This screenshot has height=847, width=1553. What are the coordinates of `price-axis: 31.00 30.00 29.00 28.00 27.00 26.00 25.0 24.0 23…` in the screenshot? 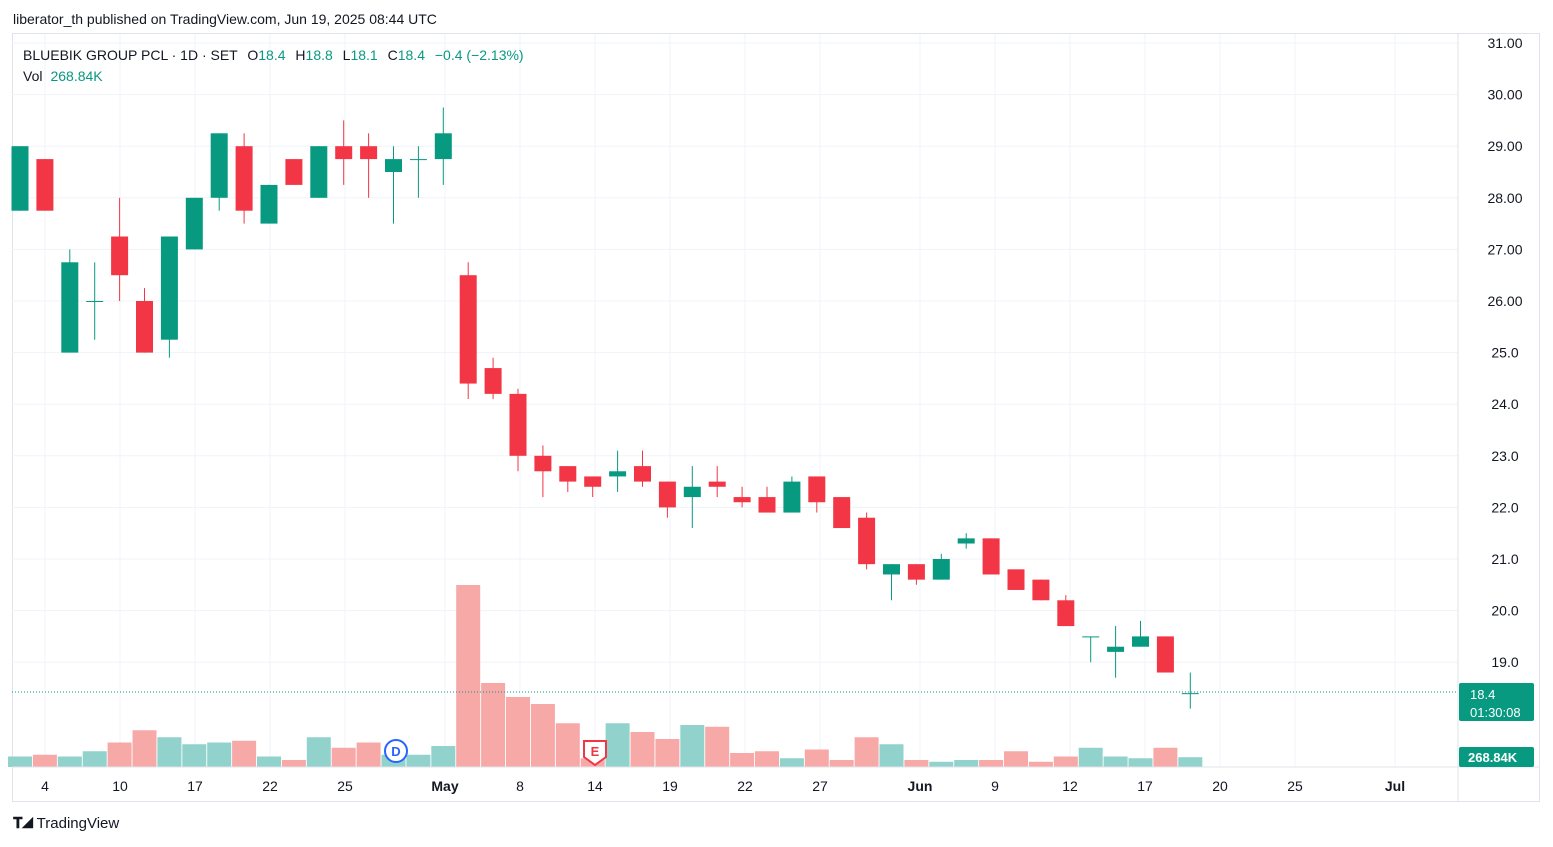 It's located at (1490, 418).